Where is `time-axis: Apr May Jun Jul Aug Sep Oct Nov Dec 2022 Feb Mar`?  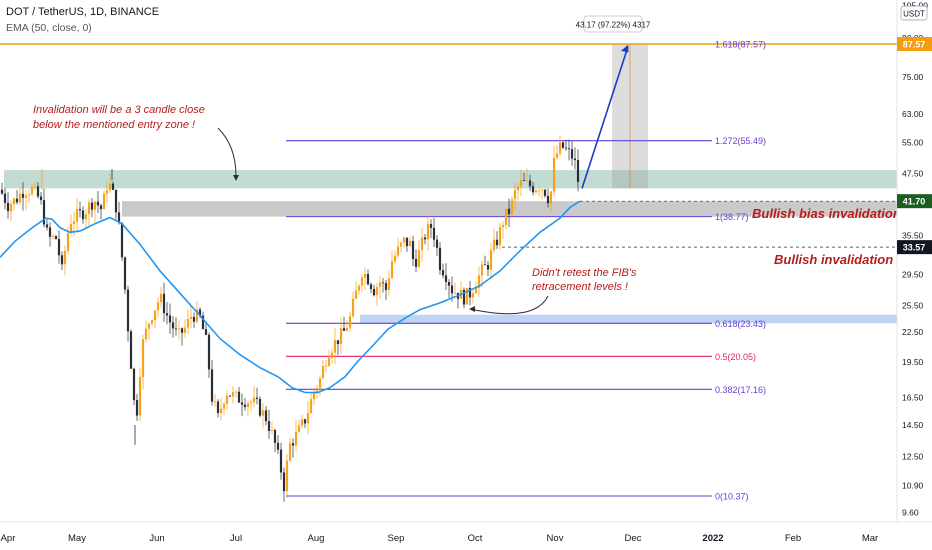
time-axis: Apr May Jun Jul Aug Sep Oct Nov Dec 2022 Feb Mar is located at coordinates (466, 532).